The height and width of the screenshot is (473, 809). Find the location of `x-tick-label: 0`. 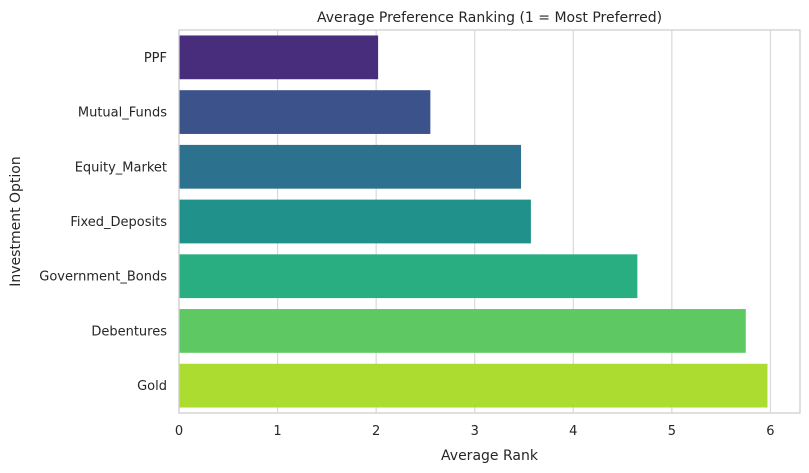

x-tick-label: 0 is located at coordinates (179, 431).